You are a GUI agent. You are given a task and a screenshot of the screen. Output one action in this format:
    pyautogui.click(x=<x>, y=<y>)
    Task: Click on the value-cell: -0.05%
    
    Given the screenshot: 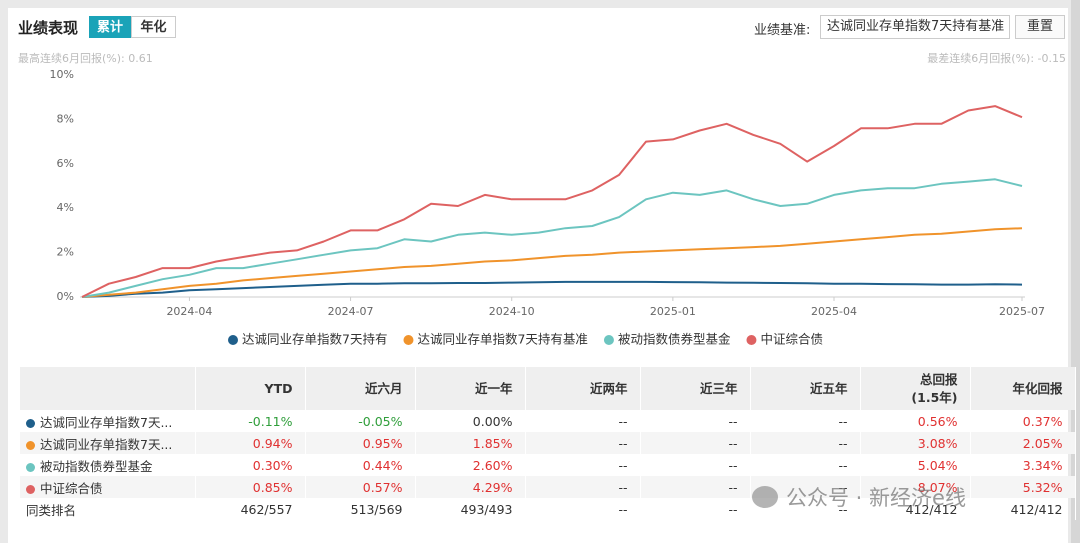 What is the action you would take?
    pyautogui.click(x=360, y=421)
    